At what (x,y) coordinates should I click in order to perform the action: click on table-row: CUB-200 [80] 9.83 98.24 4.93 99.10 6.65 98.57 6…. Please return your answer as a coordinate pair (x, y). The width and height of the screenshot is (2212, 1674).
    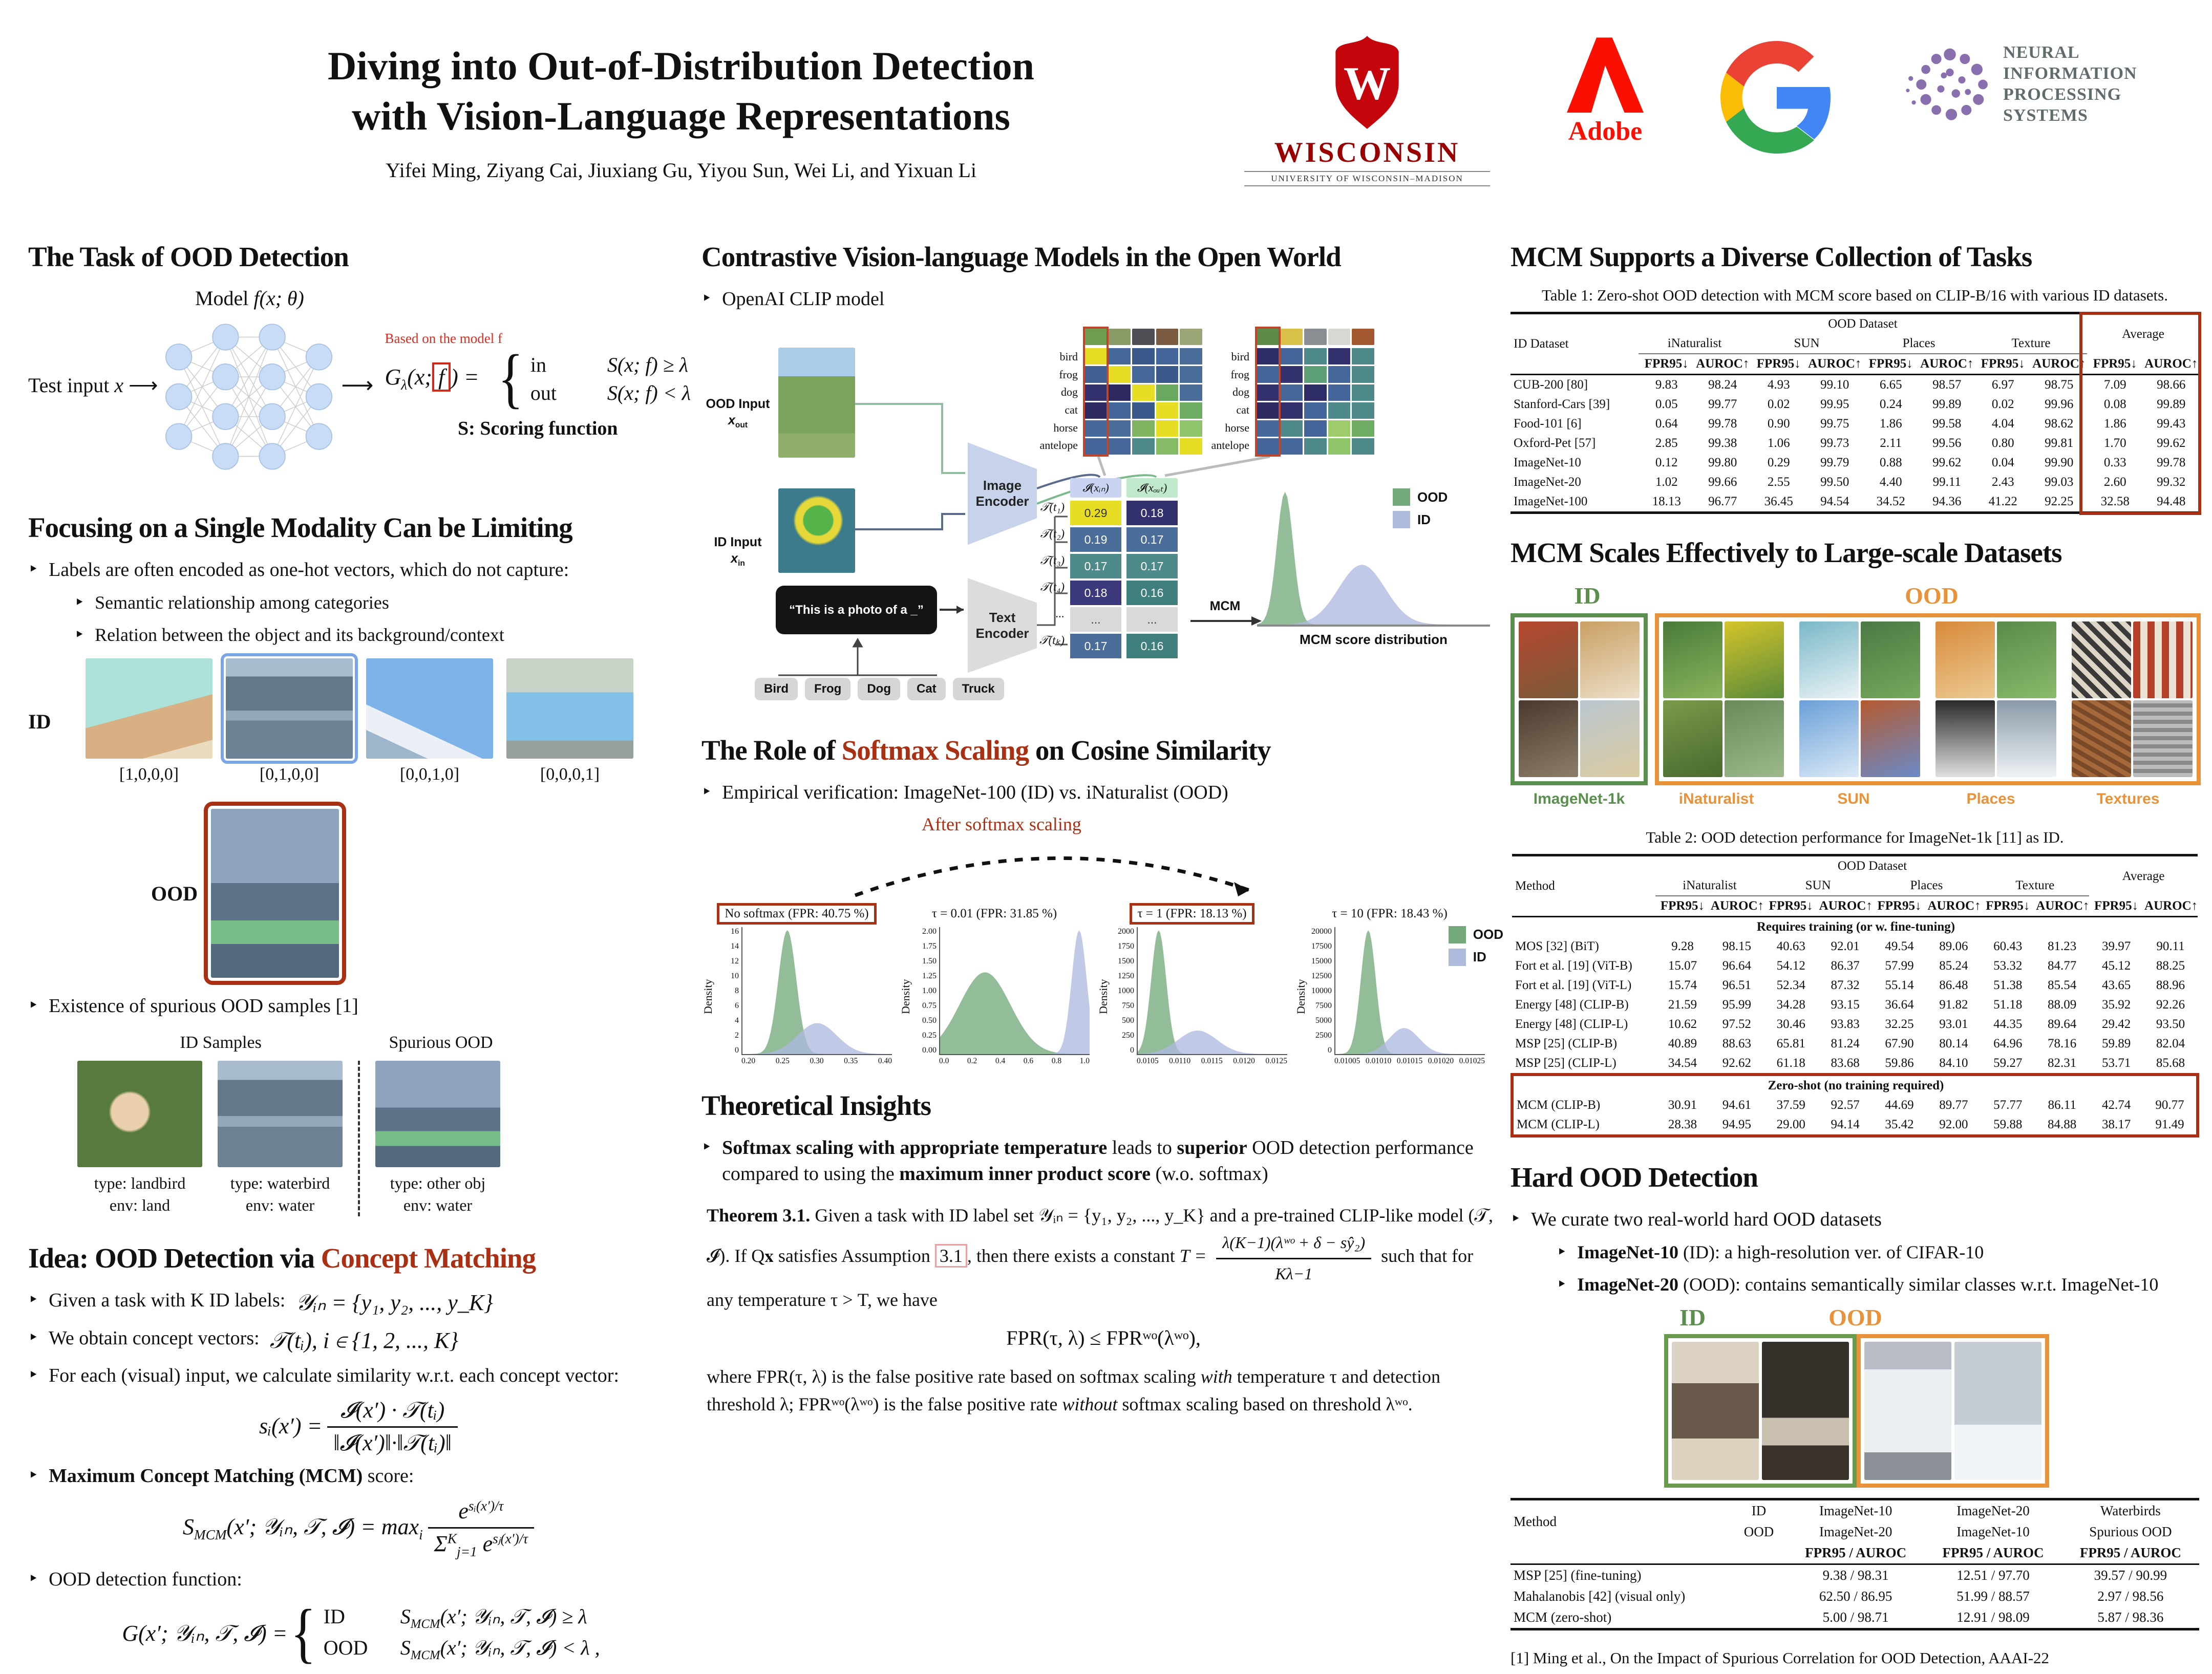
    Looking at the image, I should click on (1850, 385).